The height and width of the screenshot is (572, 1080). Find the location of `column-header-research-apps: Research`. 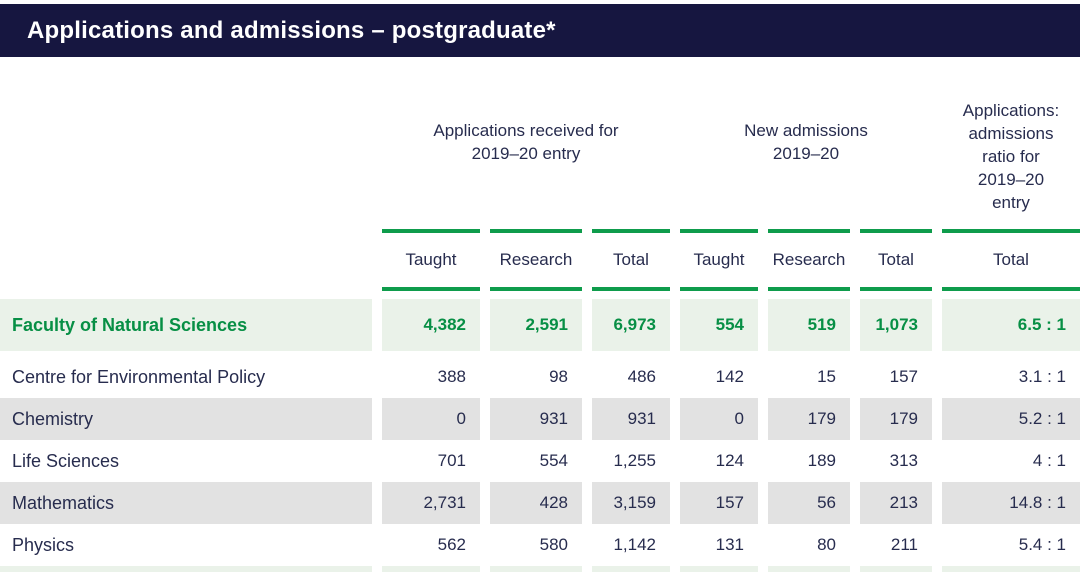

column-header-research-apps: Research is located at coordinates (536, 260).